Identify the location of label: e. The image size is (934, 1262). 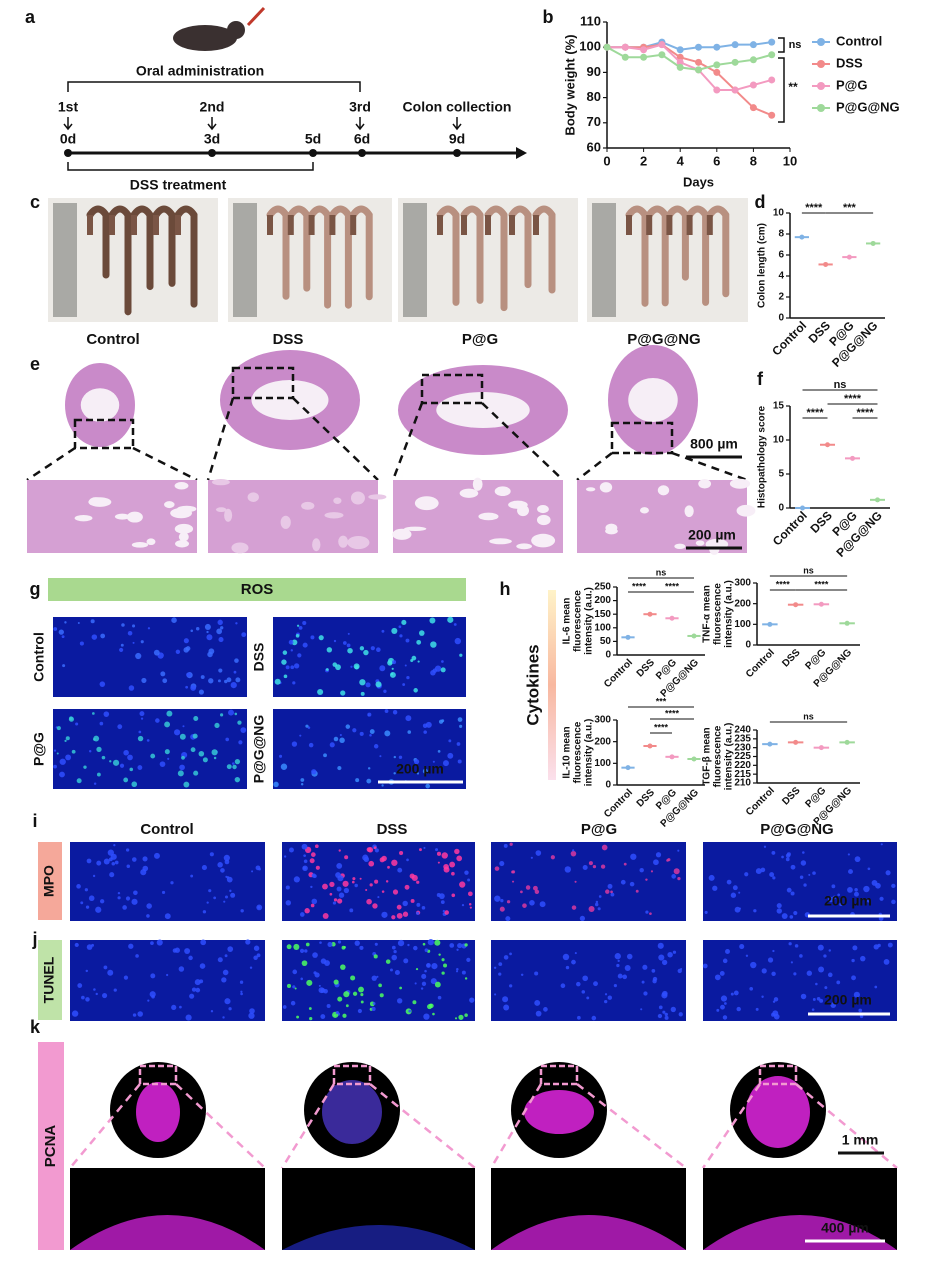
(35, 364).